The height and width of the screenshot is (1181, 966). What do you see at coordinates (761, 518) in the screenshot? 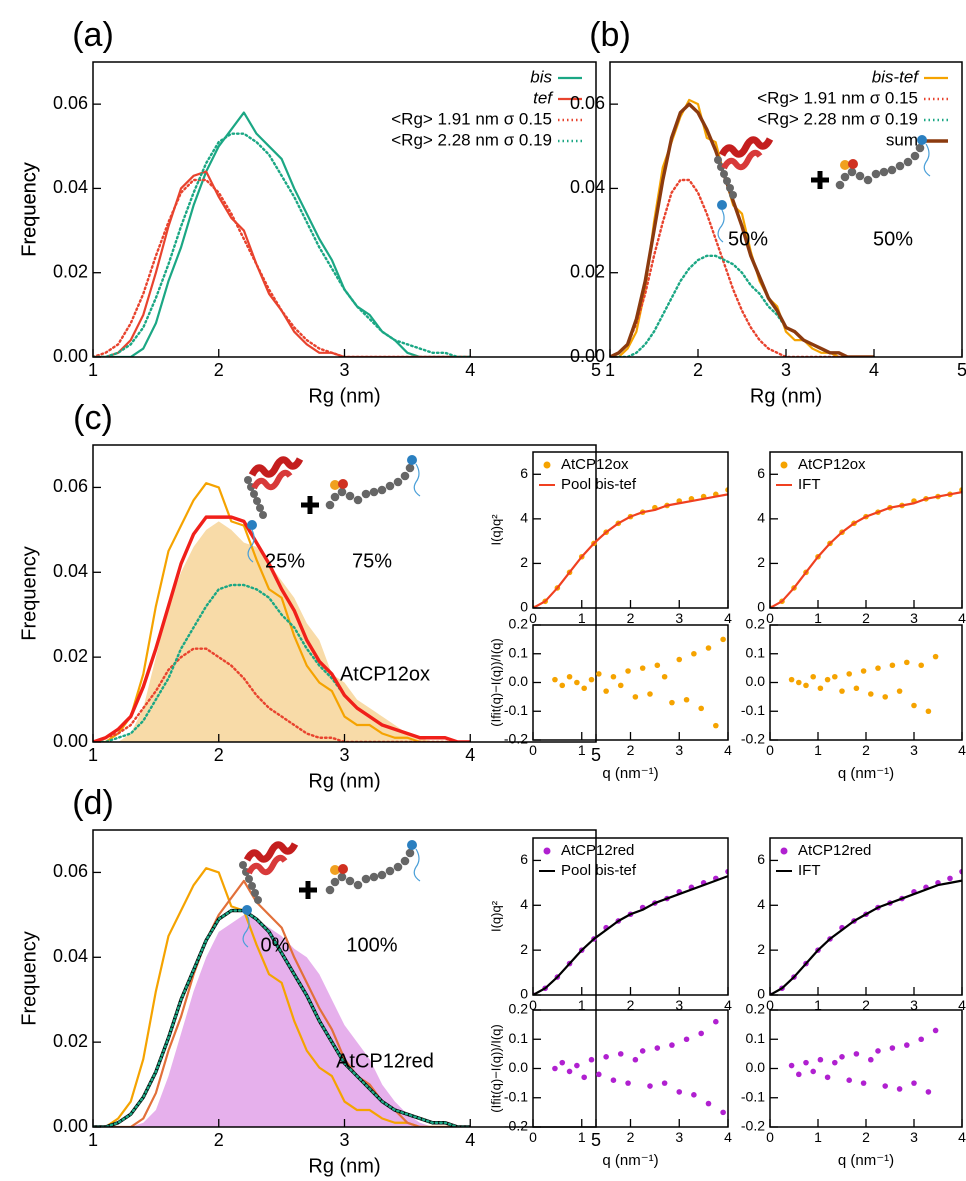
I see `y-tick-label: 4` at bounding box center [761, 518].